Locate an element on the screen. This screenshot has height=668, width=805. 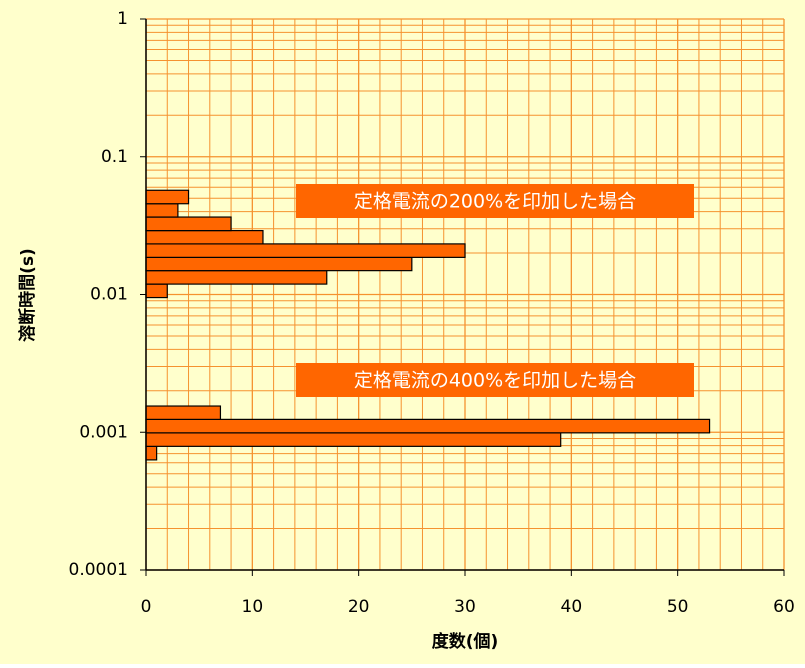
annotation: 定格電流の200%を印加した場合 is located at coordinates (495, 202).